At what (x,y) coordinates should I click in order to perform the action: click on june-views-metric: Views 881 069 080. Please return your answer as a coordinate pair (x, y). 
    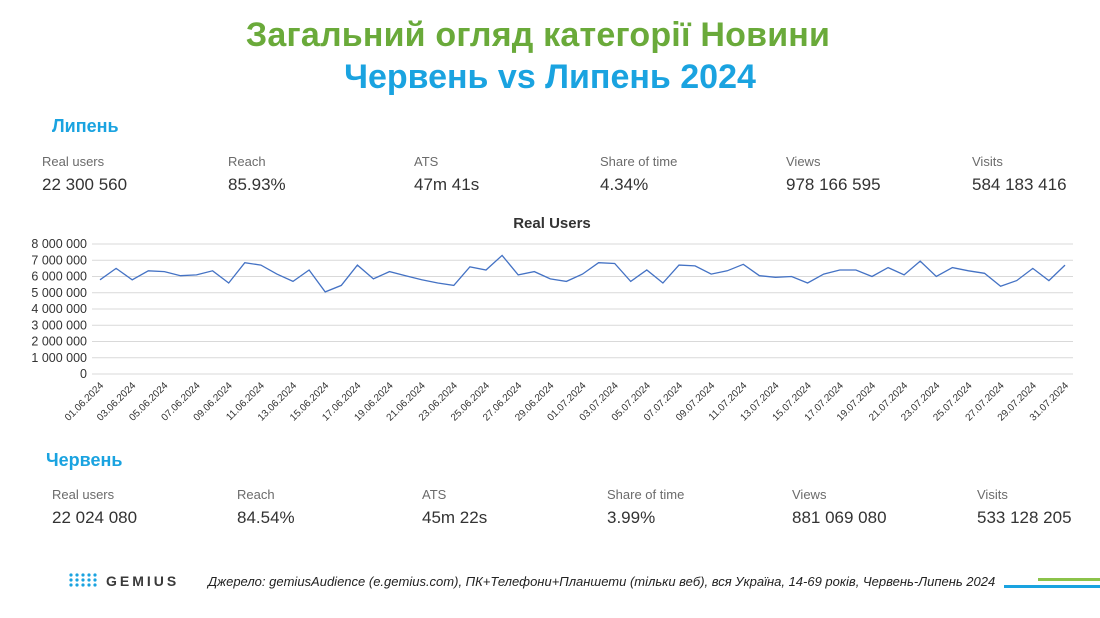
    Looking at the image, I should click on (839, 507).